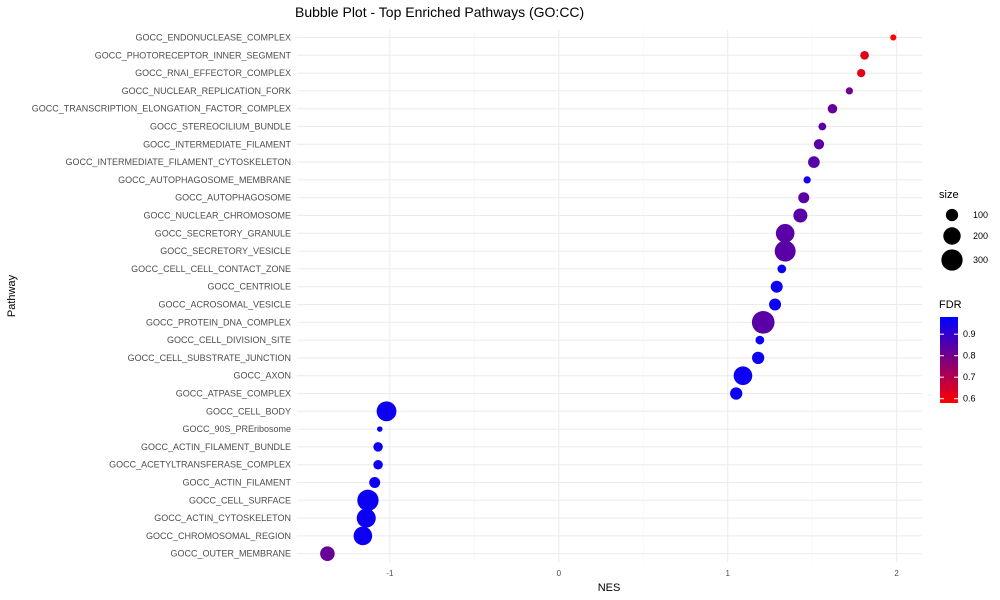 The width and height of the screenshot is (1000, 600). Describe the element at coordinates (217, 216) in the screenshot. I see `y-tick-label: GOCC_NUCLEAR_CHROMOSOME` at that location.